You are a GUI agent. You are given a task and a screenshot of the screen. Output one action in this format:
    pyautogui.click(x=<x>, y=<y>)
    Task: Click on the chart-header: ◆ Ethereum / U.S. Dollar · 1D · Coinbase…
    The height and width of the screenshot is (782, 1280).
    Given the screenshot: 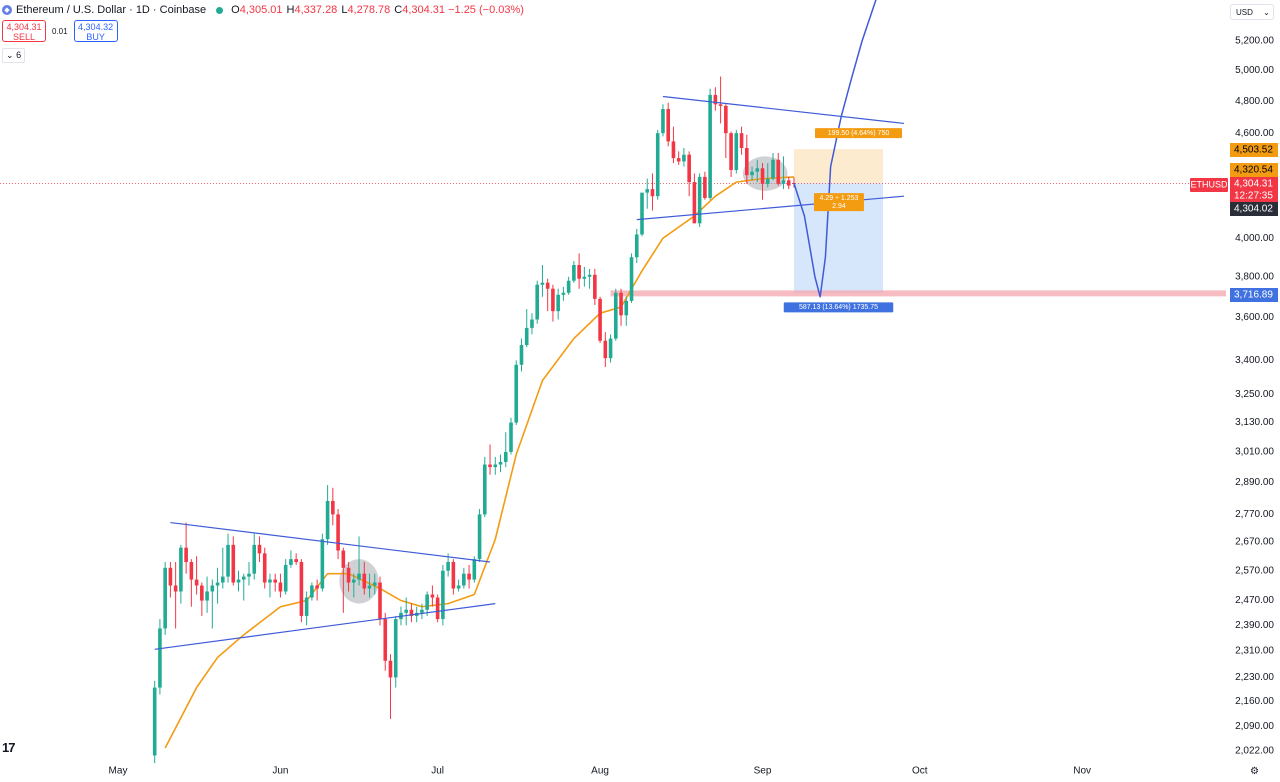 What is the action you would take?
    pyautogui.click(x=264, y=10)
    